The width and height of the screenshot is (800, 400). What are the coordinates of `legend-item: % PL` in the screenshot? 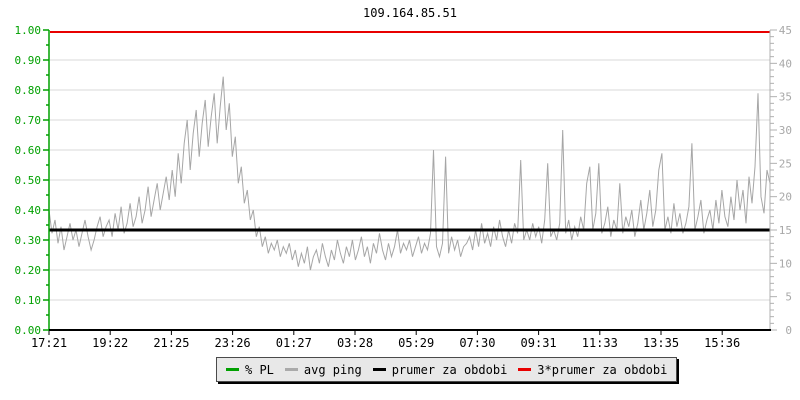 It's located at (250, 370).